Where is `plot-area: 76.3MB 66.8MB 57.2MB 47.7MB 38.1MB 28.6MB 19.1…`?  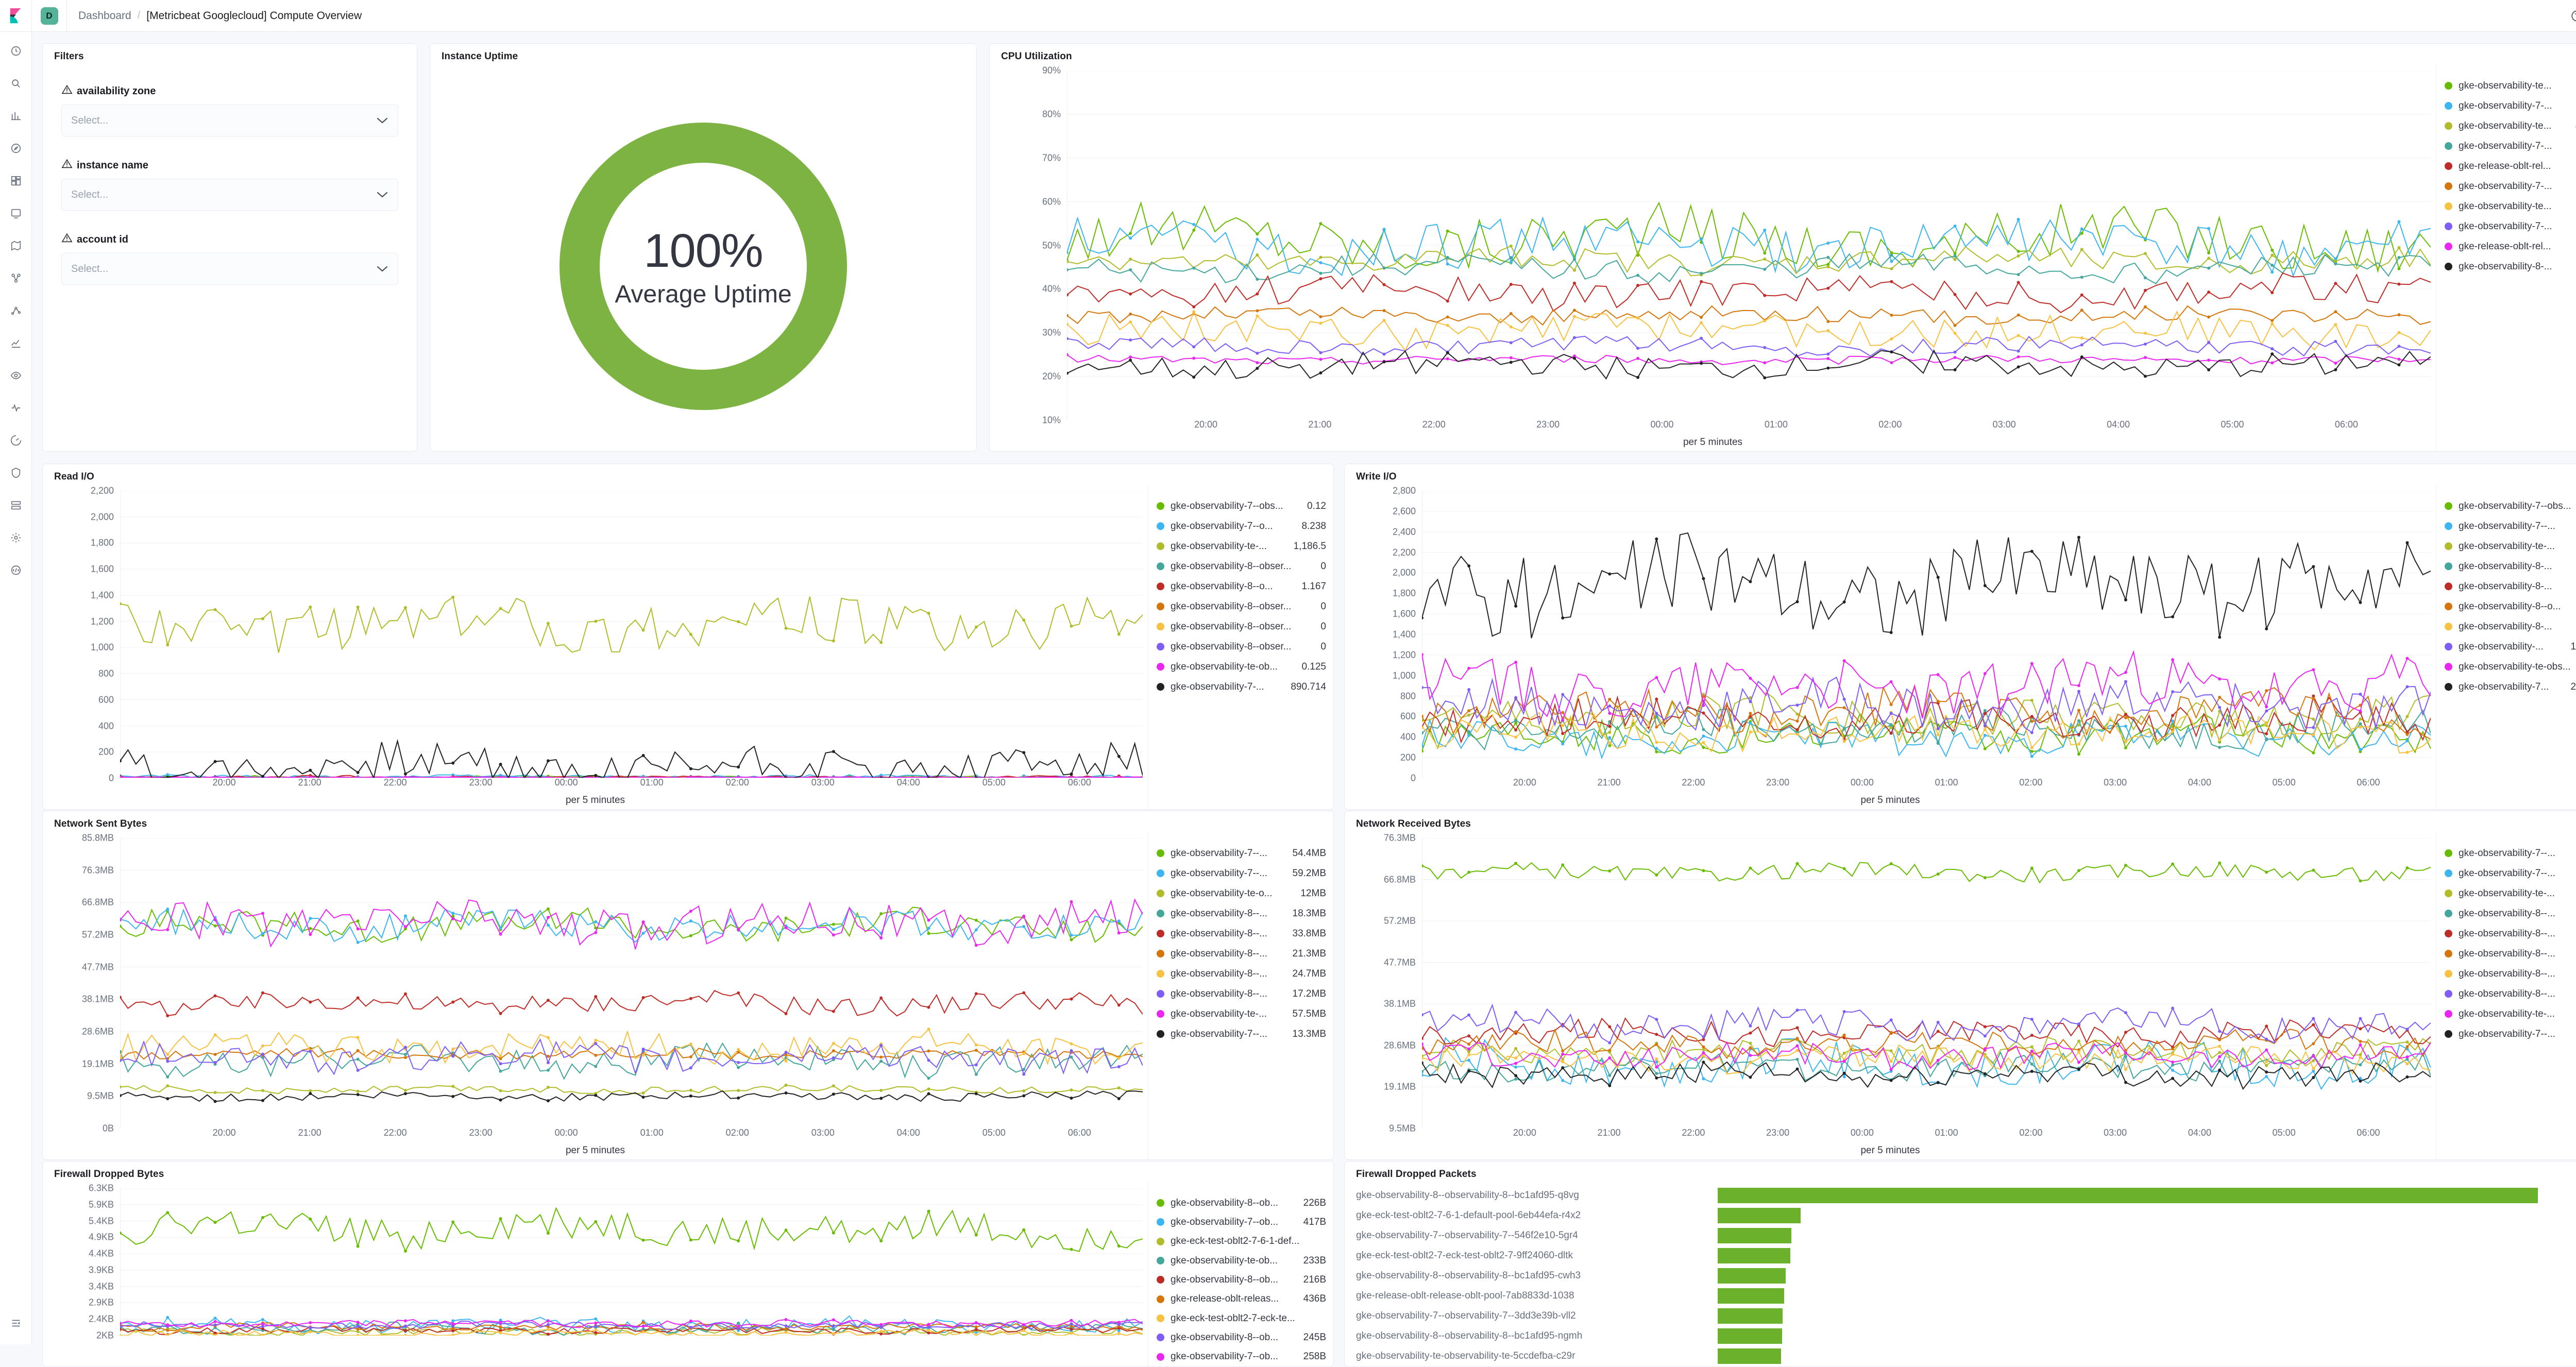 plot-area: 76.3MB 66.8MB 57.2MB 47.7MB 38.1MB 28.6MB 19.1… is located at coordinates (1890, 996).